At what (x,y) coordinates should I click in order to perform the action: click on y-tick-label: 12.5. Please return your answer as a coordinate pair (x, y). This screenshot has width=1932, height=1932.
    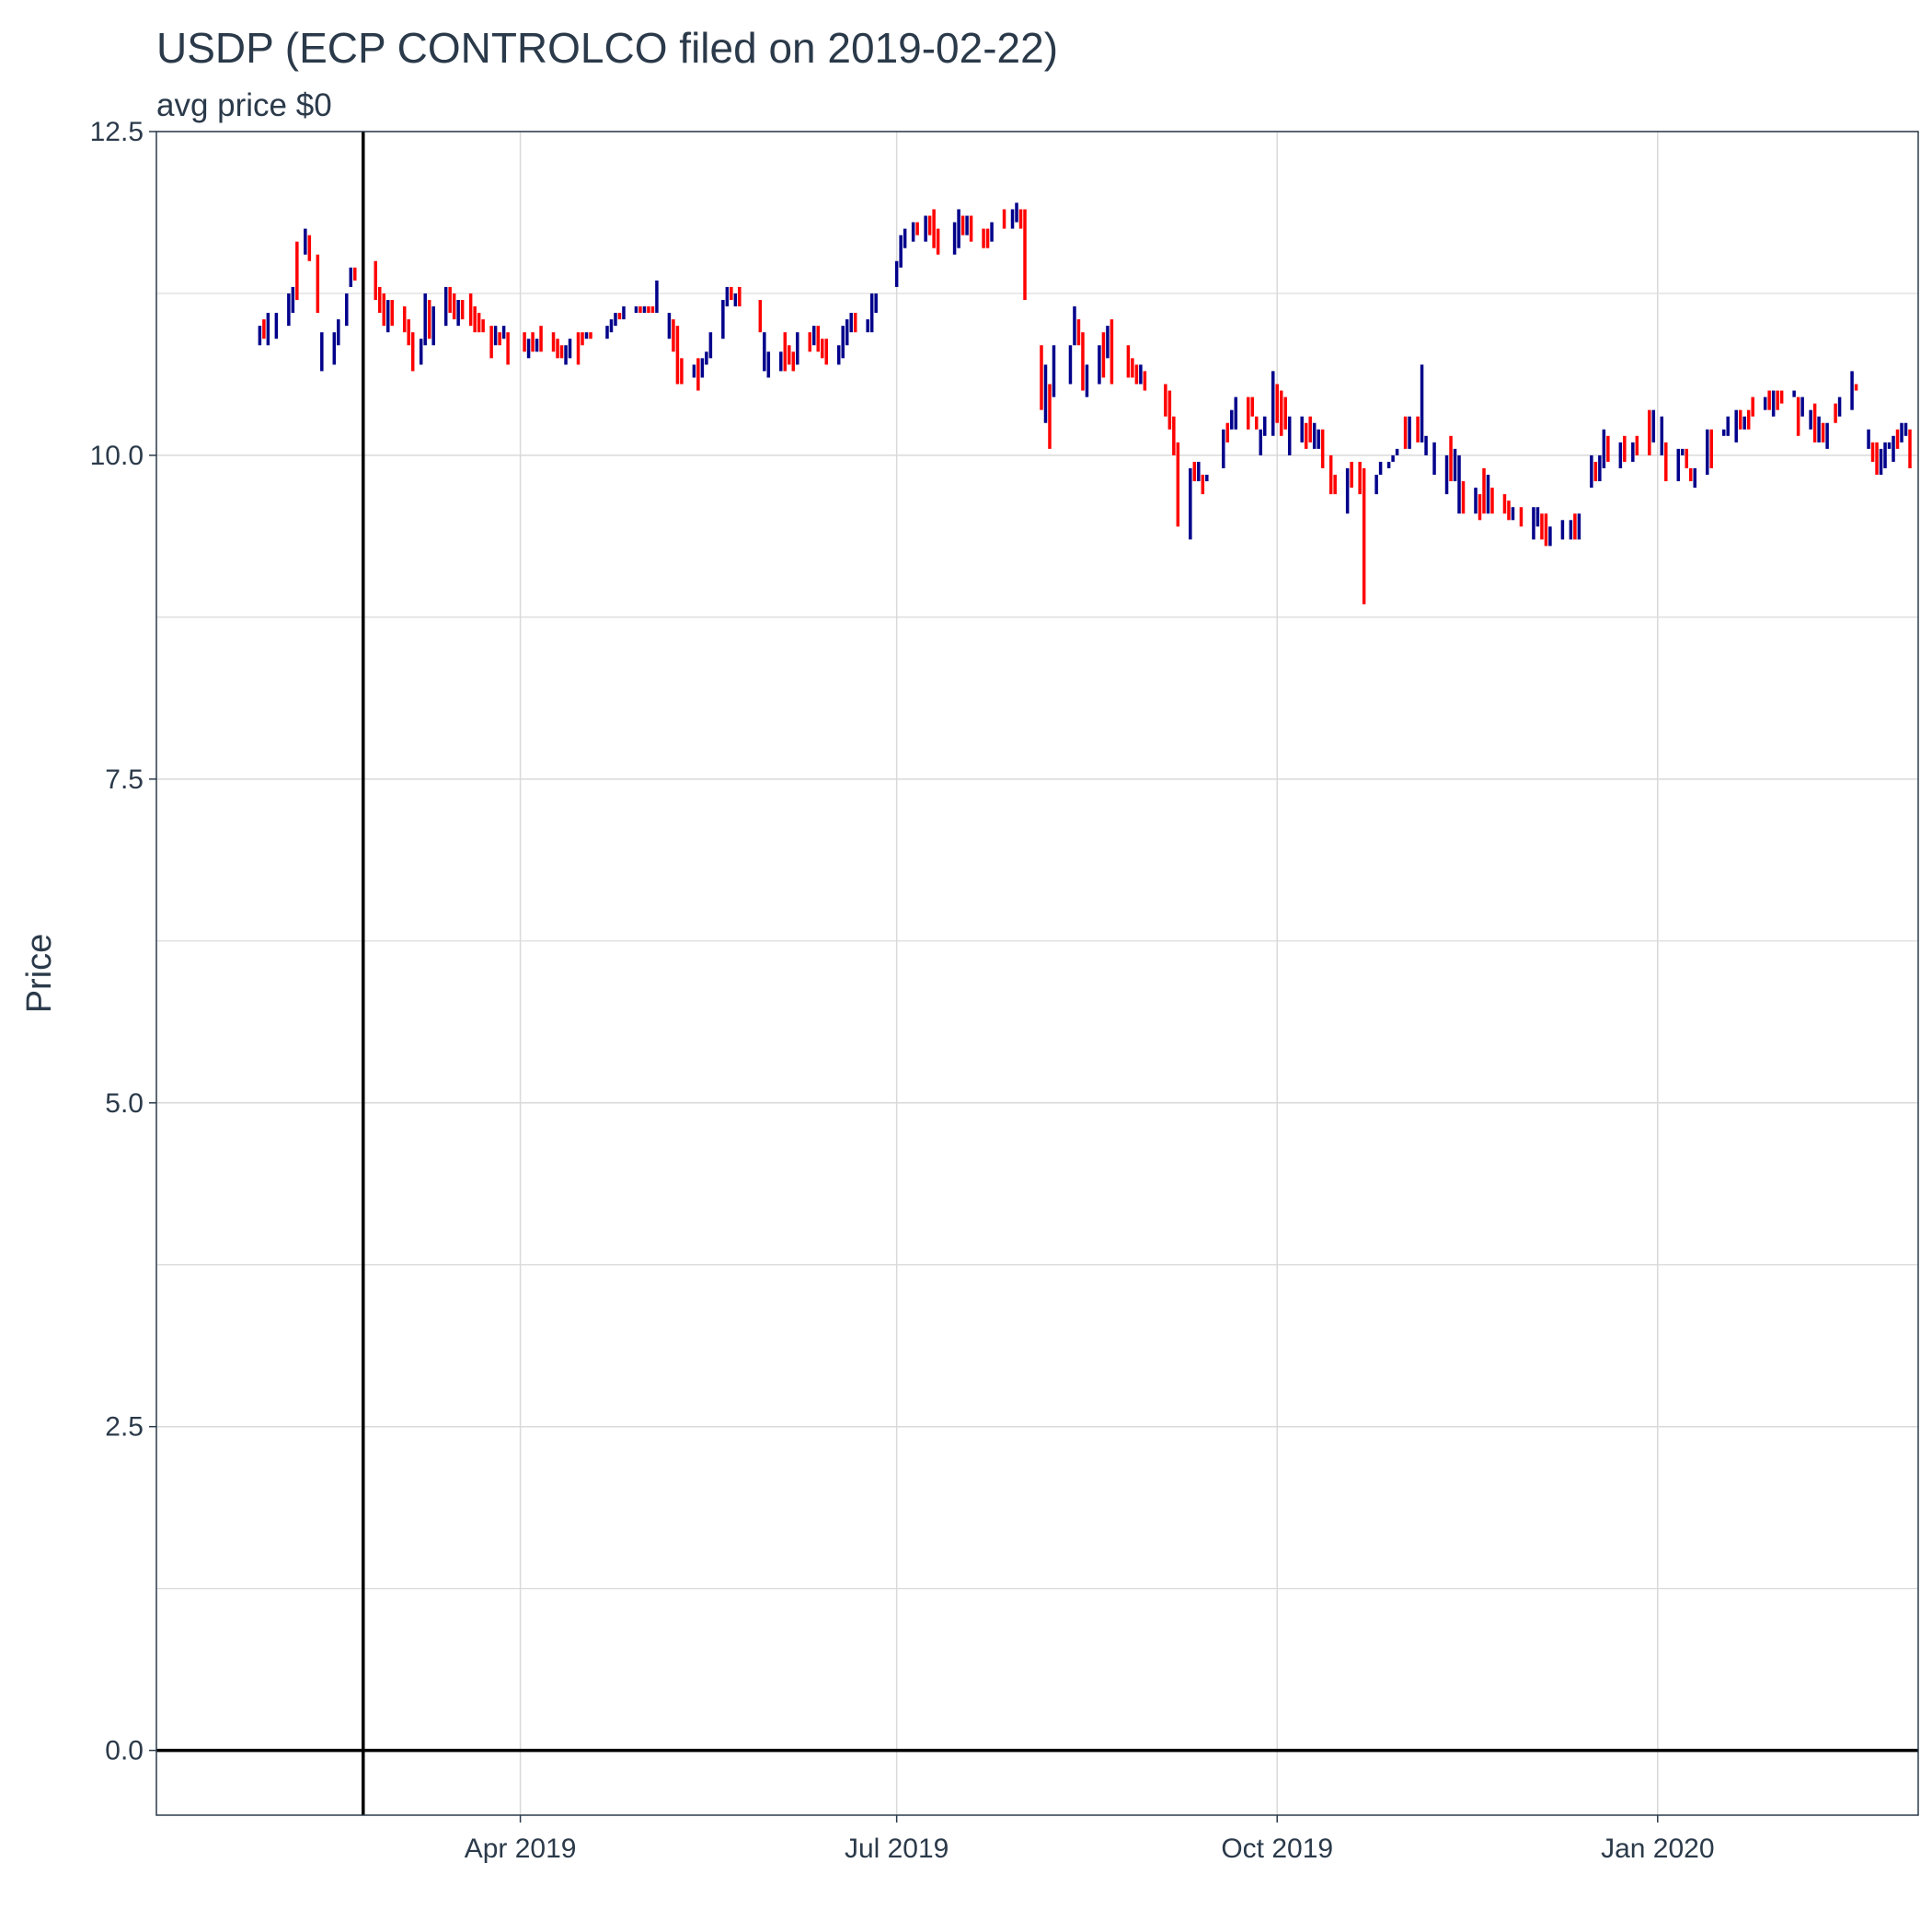
    Looking at the image, I should click on (117, 132).